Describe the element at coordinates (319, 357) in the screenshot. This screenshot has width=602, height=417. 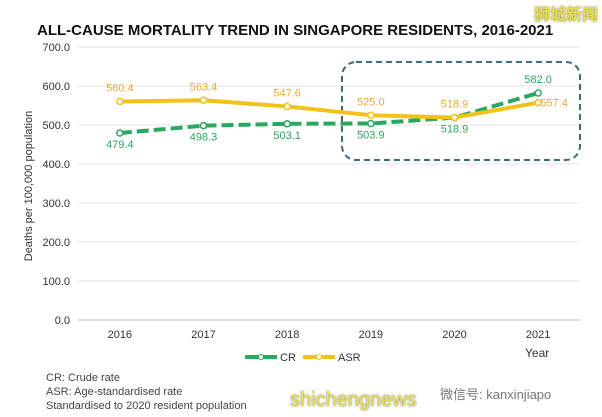
I see `legend-marker-ASR` at that location.